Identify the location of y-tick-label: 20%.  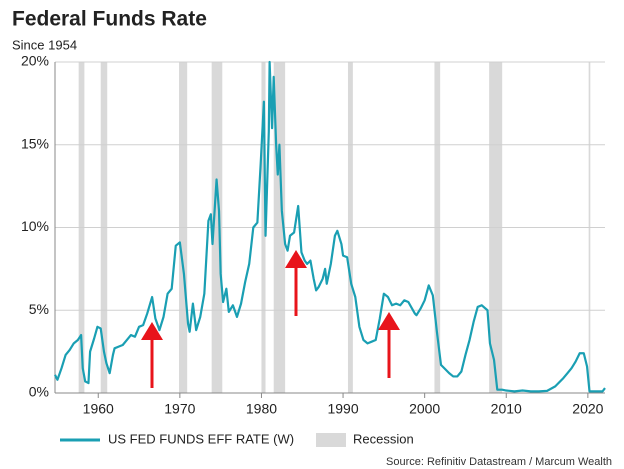
(35, 61).